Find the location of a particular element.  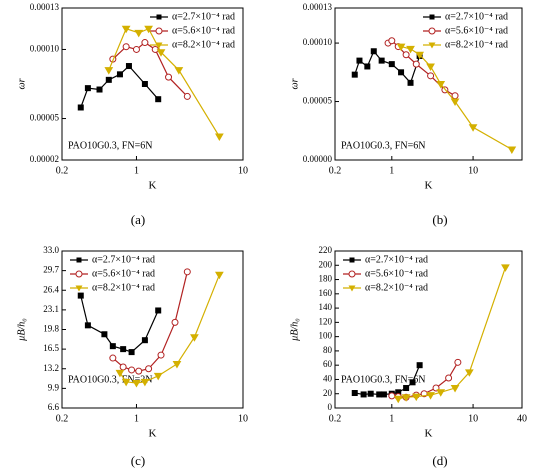

y-tick-label: 60 is located at coordinates (328, 364).